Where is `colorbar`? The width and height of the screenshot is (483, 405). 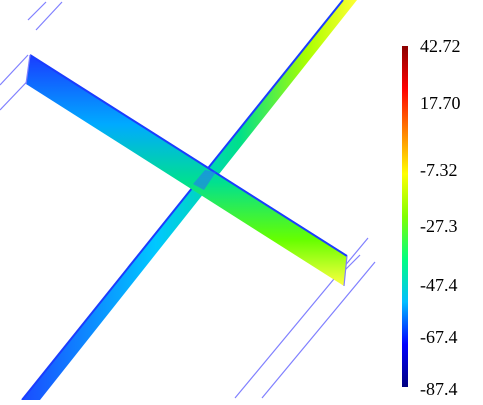
colorbar is located at coordinates (405, 216).